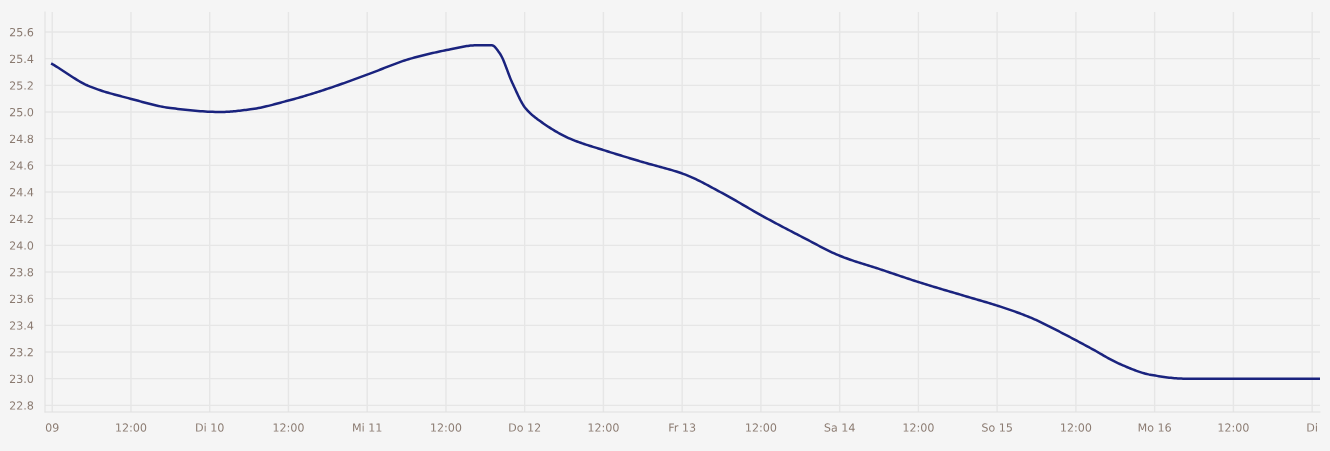  I want to click on y-tick-label: 23.4, so click(21, 325).